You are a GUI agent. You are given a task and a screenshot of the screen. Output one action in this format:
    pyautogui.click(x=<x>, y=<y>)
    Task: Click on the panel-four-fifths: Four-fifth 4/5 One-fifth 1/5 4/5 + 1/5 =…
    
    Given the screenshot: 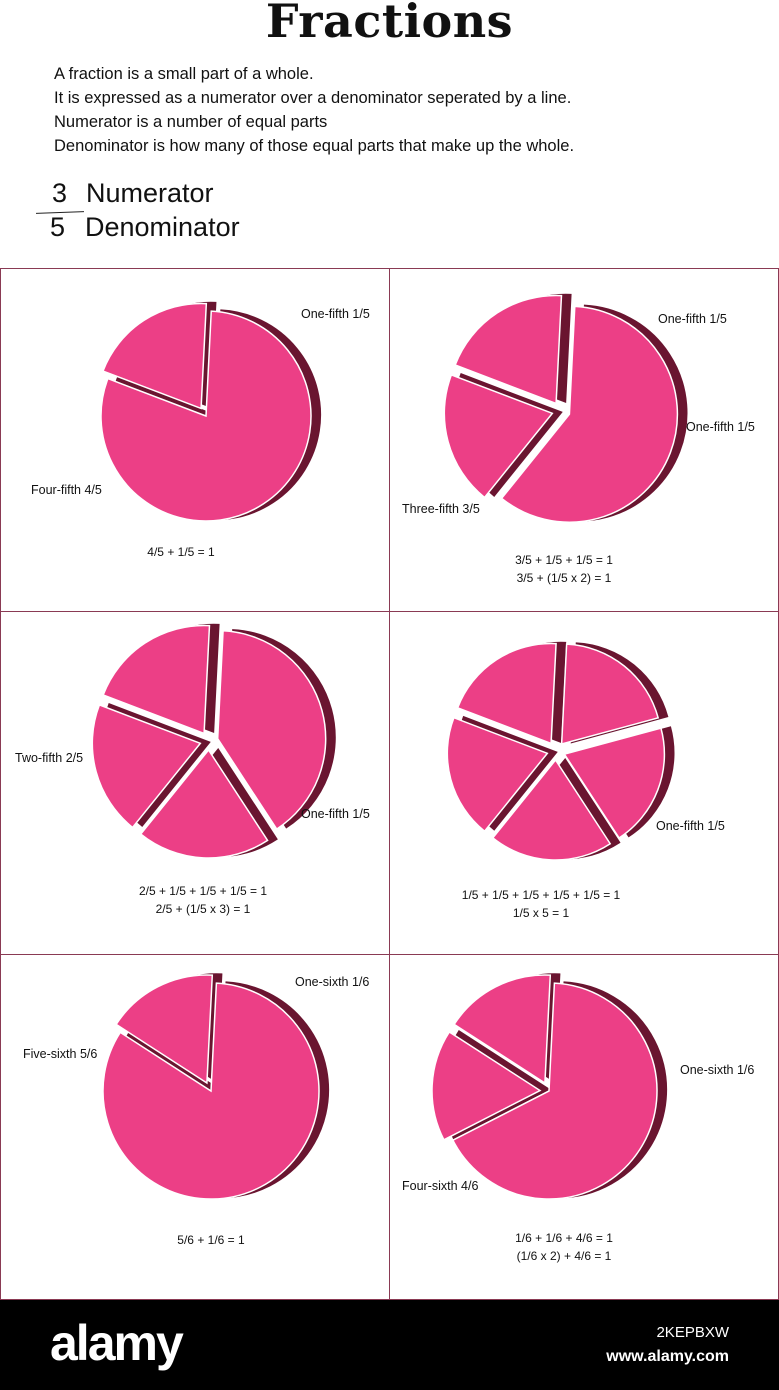 What is the action you would take?
    pyautogui.click(x=195, y=440)
    